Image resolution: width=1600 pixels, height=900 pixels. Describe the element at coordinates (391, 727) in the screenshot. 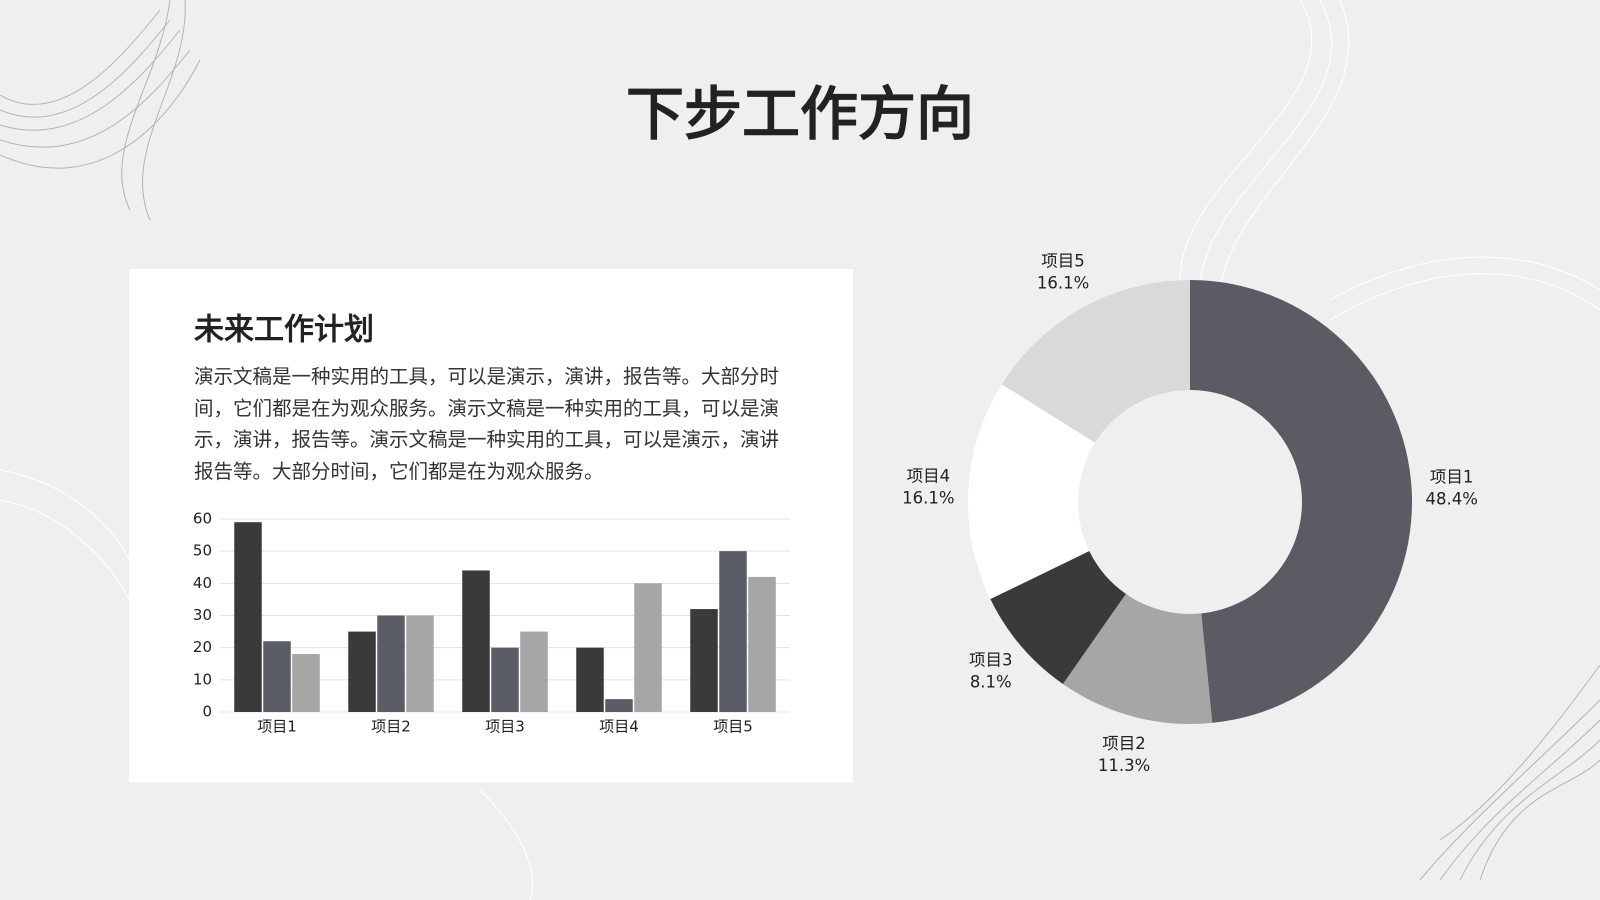

I see `x-tick-label: 项目2` at that location.